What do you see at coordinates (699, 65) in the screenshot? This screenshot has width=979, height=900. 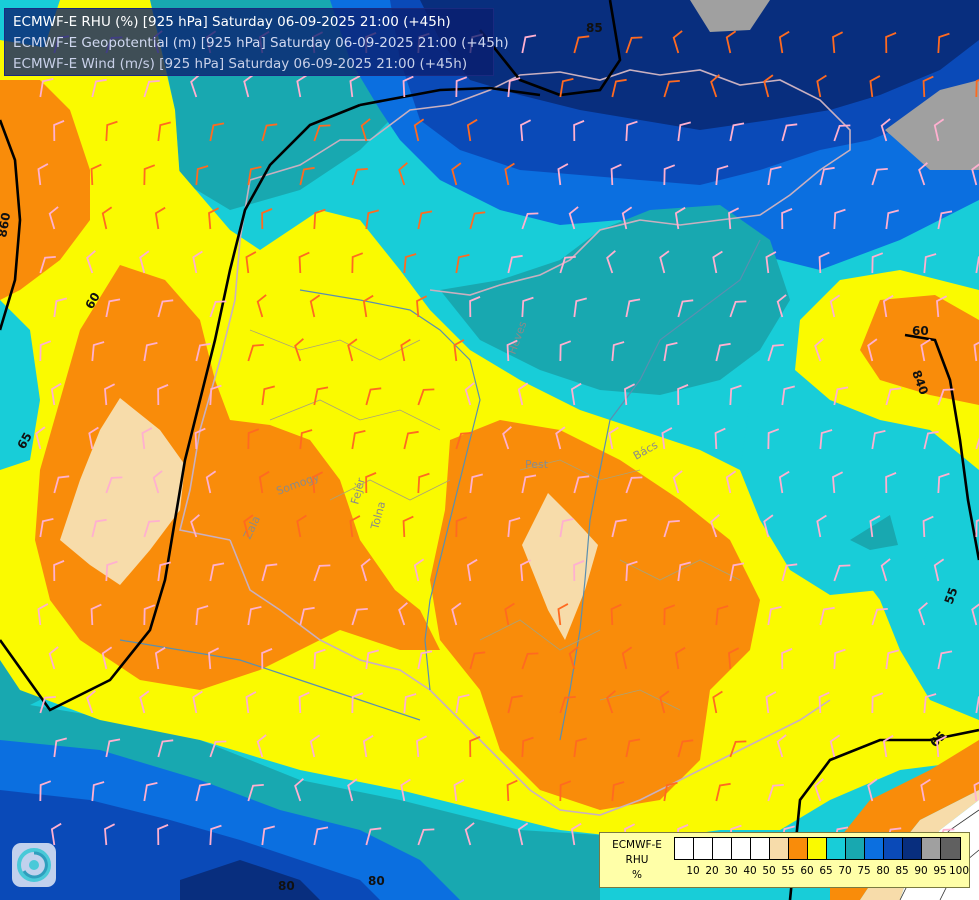 I see `rhu-fill-navy-north` at bounding box center [699, 65].